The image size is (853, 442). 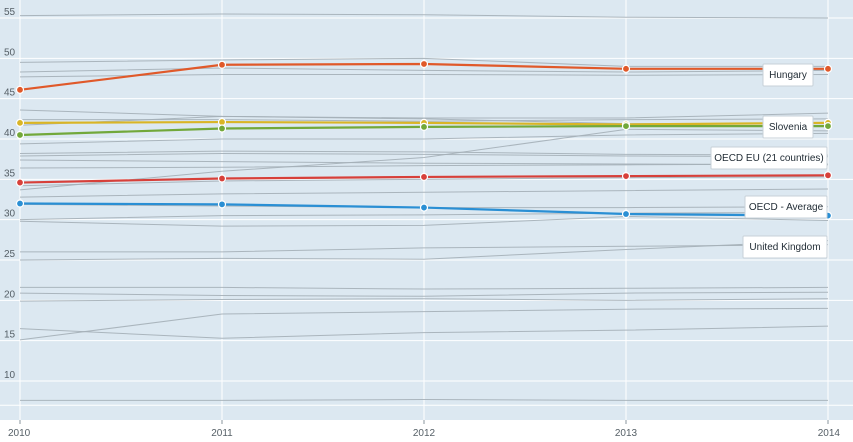 What do you see at coordinates (10, 12) in the screenshot?
I see `y-tick-label: 55` at bounding box center [10, 12].